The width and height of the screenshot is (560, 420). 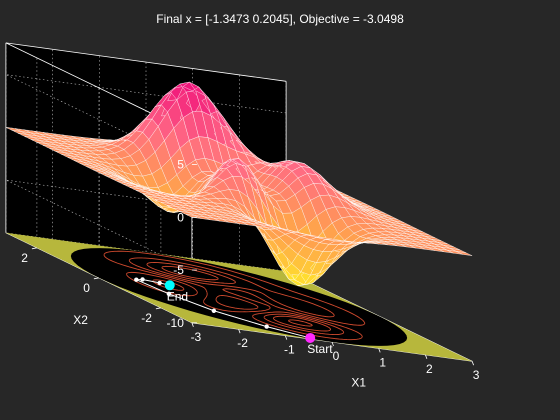 What do you see at coordinates (176, 323) in the screenshot?
I see `z-tick-label: -10` at bounding box center [176, 323].